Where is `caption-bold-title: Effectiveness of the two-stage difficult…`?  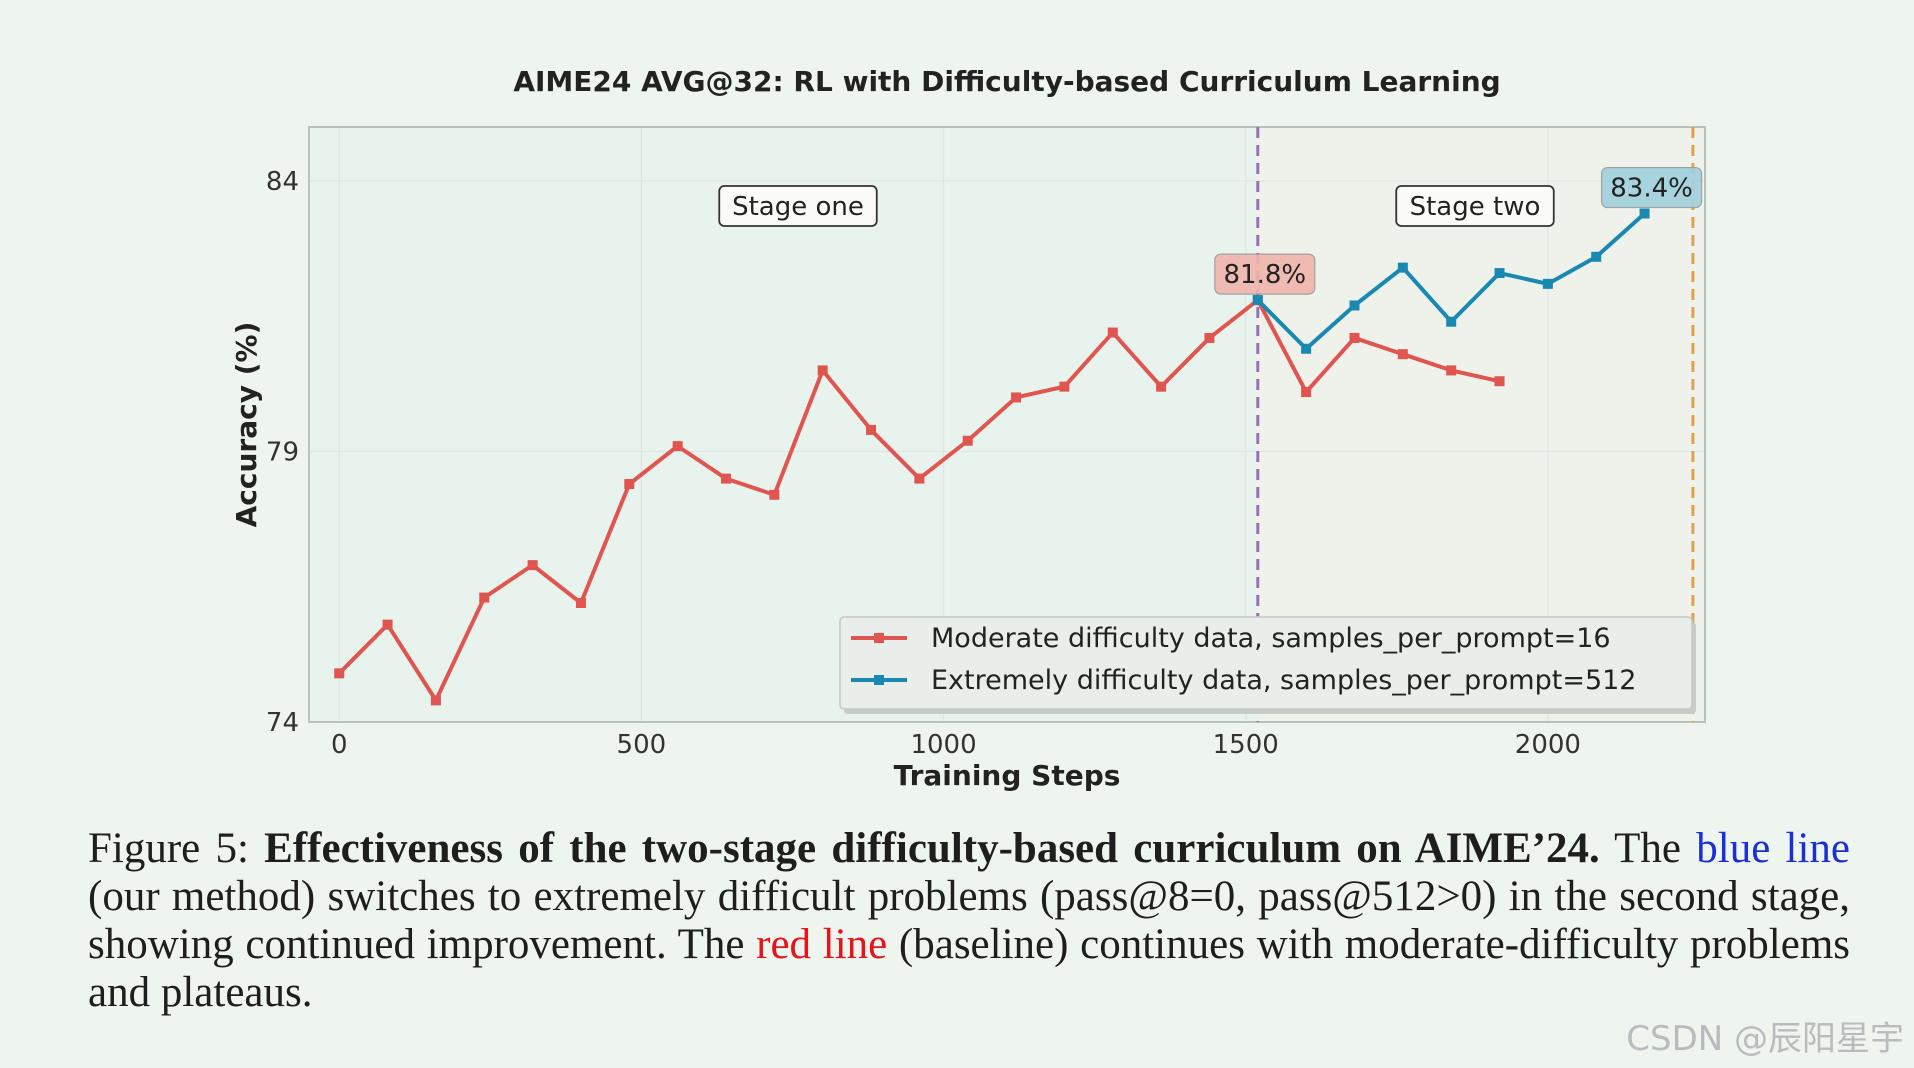
caption-bold-title: Effectiveness of the two-stage difficult… is located at coordinates (932, 848).